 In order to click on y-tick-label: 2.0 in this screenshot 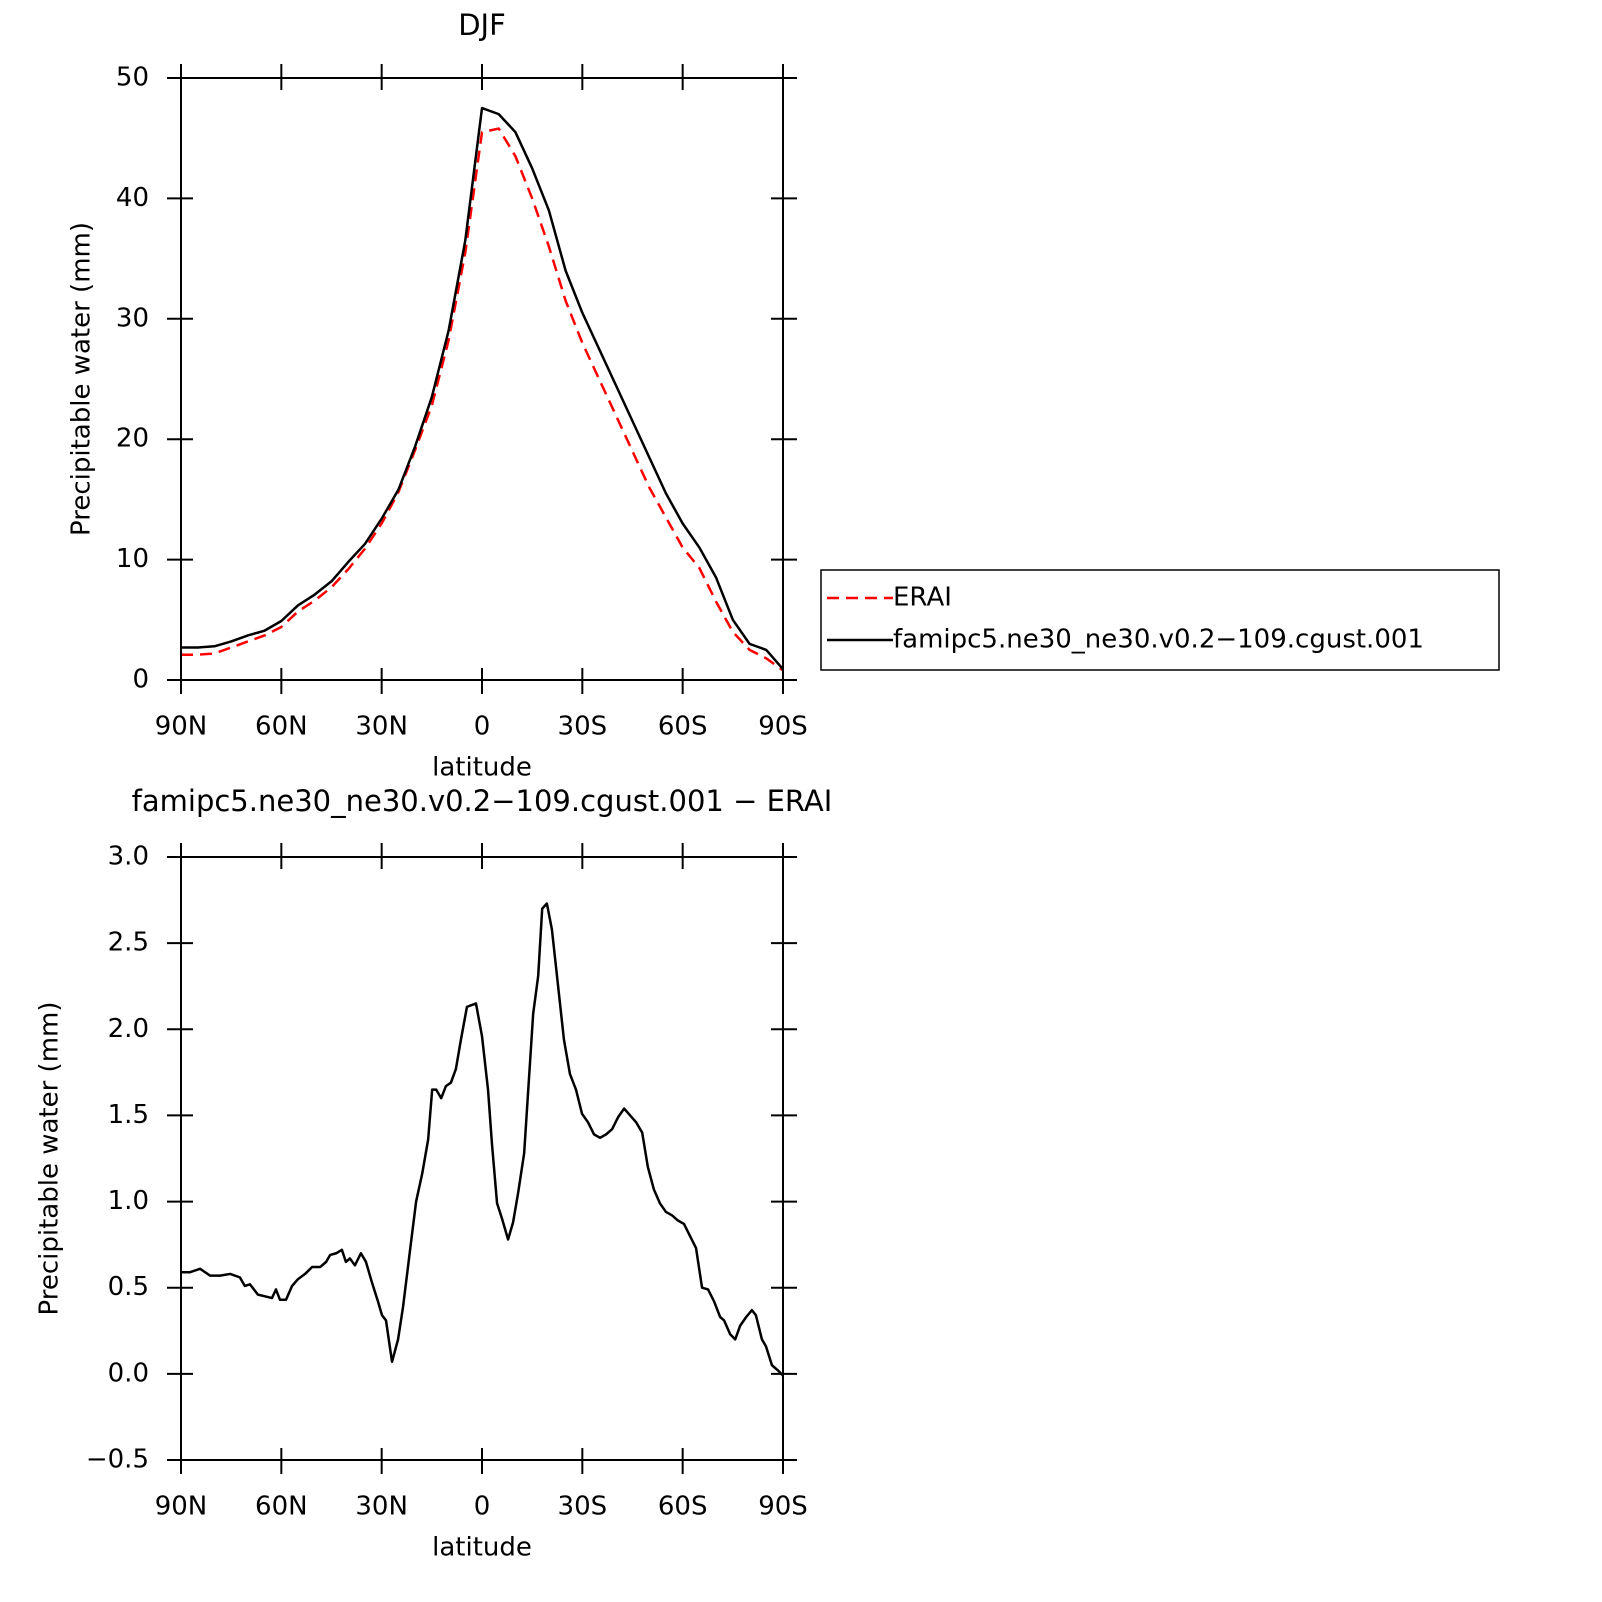, I will do `click(128, 1029)`.